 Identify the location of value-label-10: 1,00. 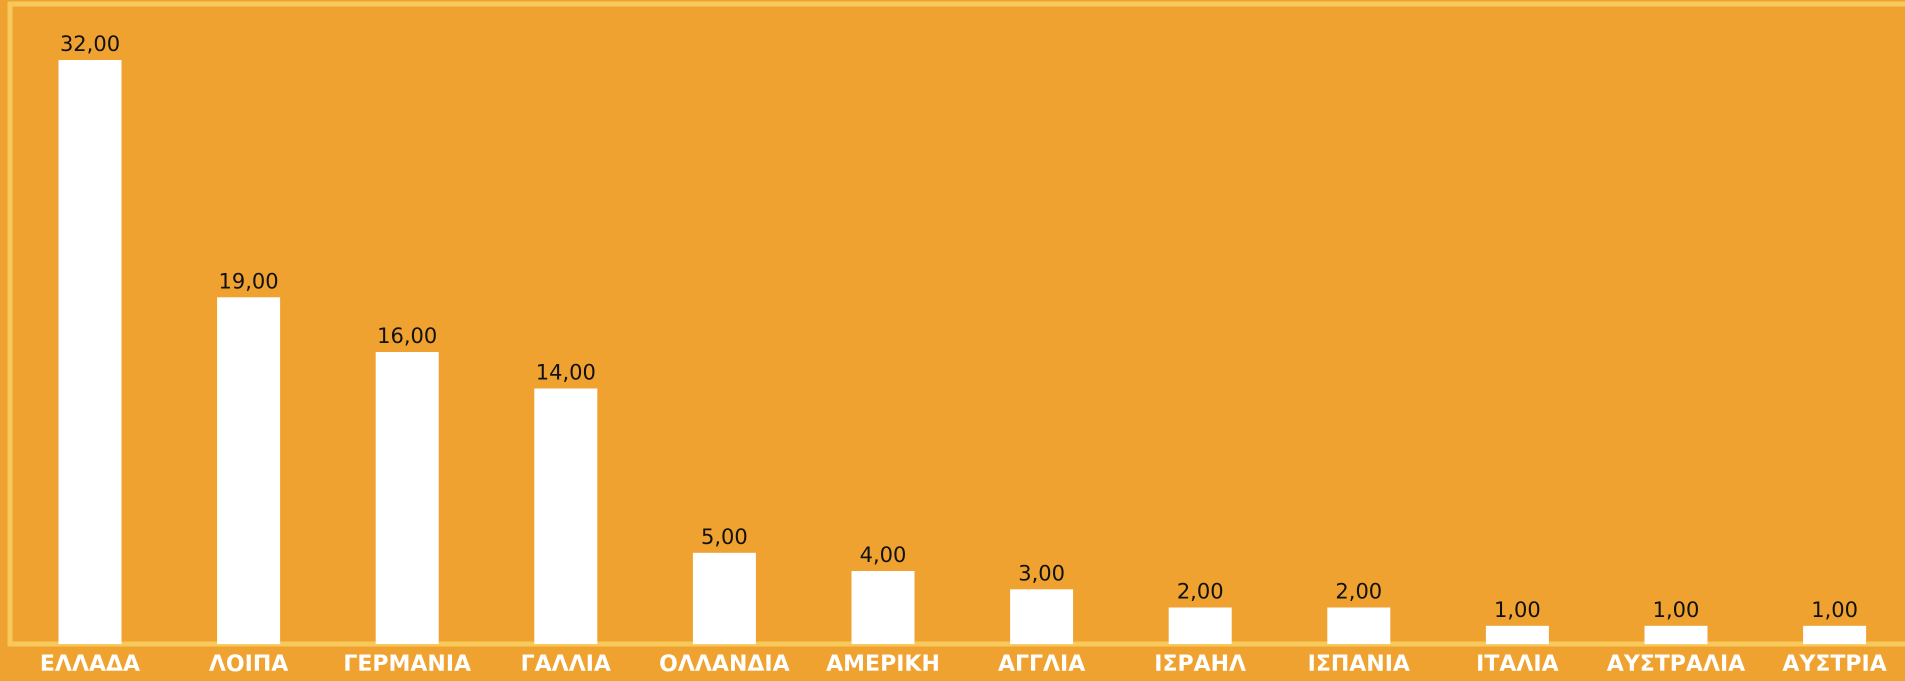
(1517, 610).